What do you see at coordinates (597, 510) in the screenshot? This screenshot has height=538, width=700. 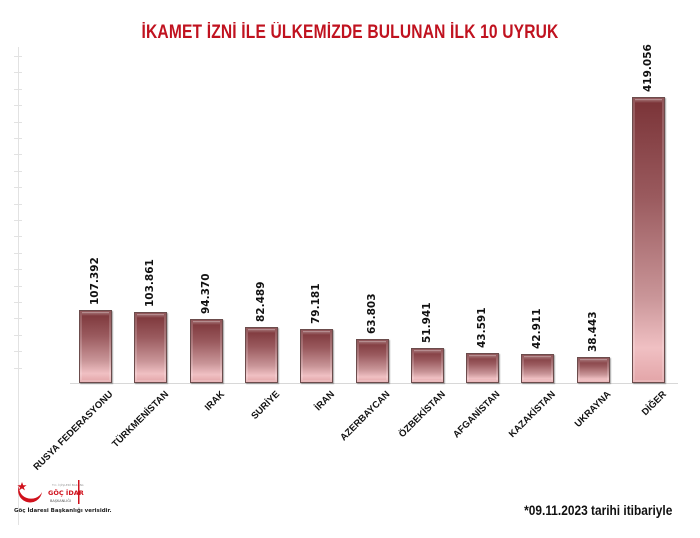 I see `date-footnote: *09.11.2023 tarihi itibariyle` at bounding box center [597, 510].